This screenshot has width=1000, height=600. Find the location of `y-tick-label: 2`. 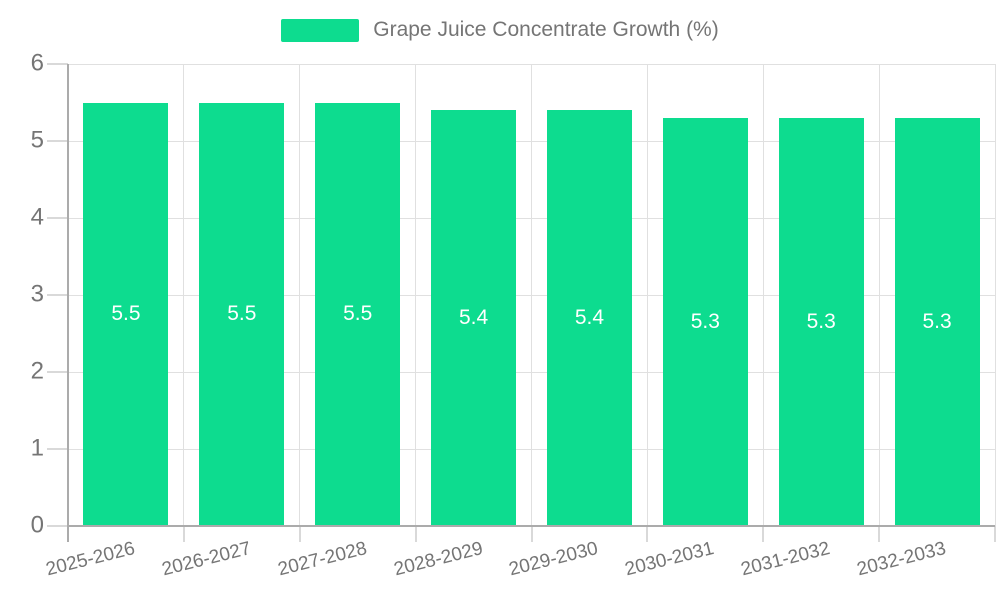

y-tick-label: 2 is located at coordinates (37, 371).